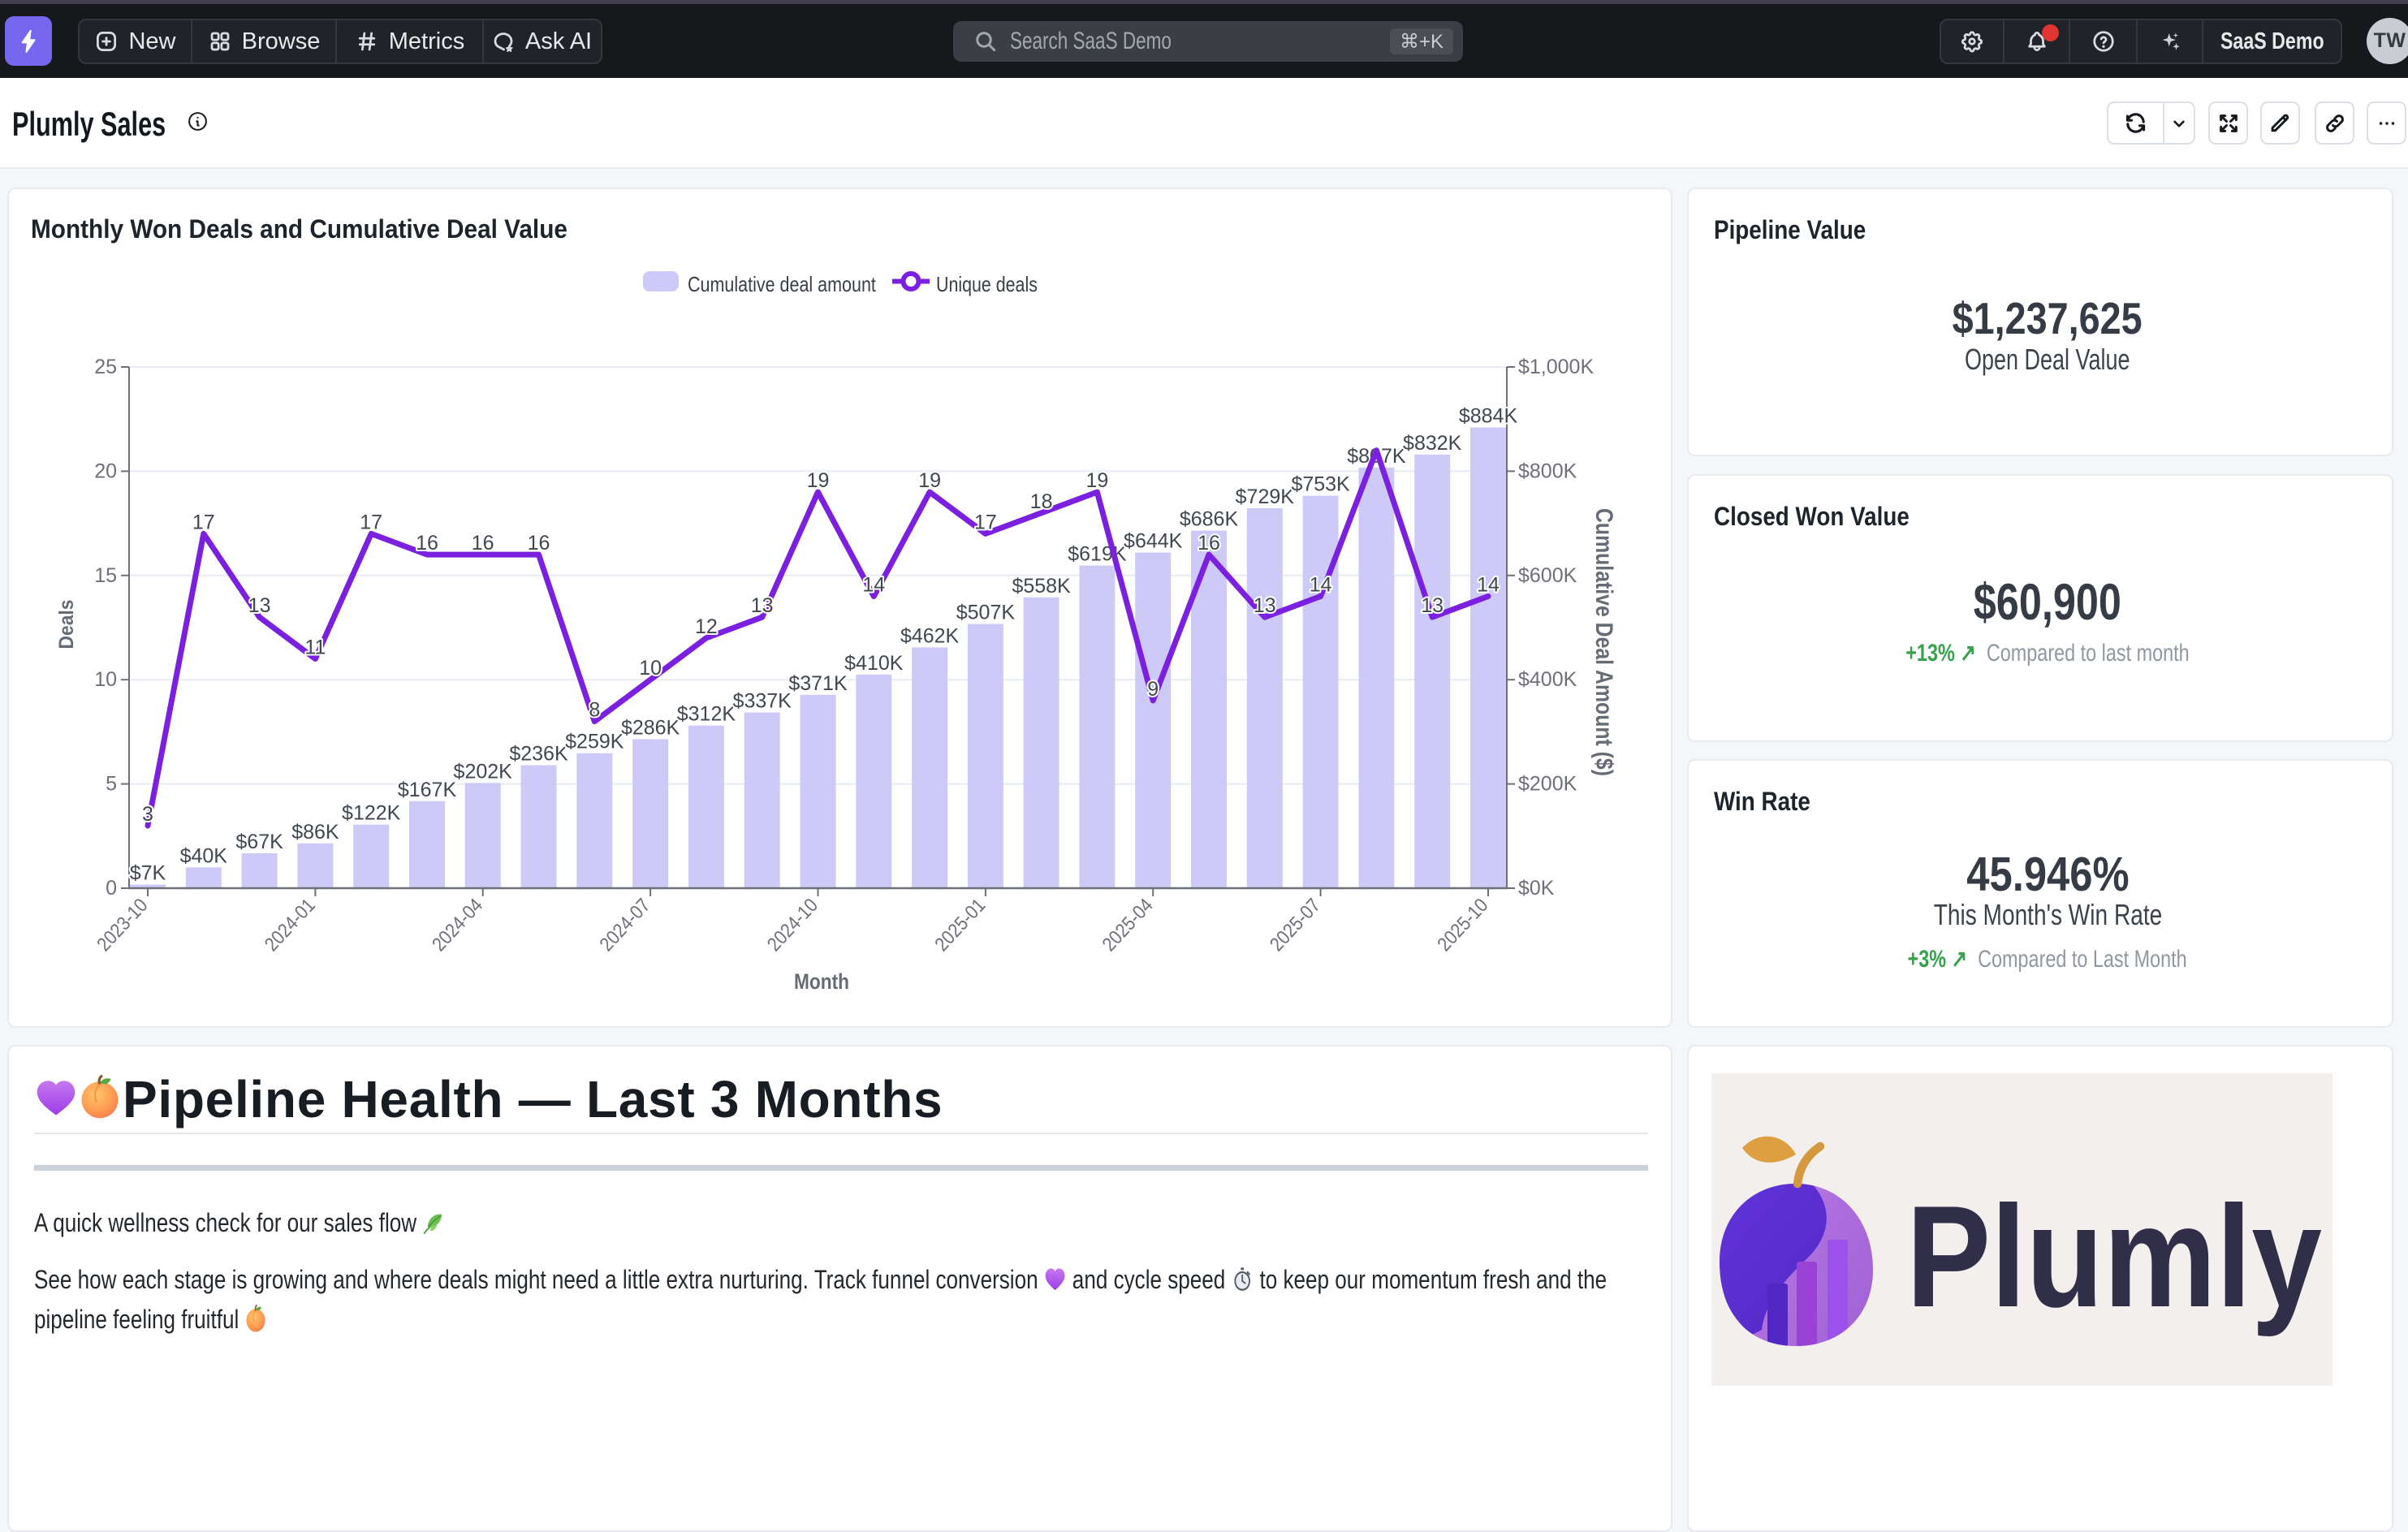 This screenshot has height=1532, width=2408. I want to click on svg-text: $202K, so click(483, 772).